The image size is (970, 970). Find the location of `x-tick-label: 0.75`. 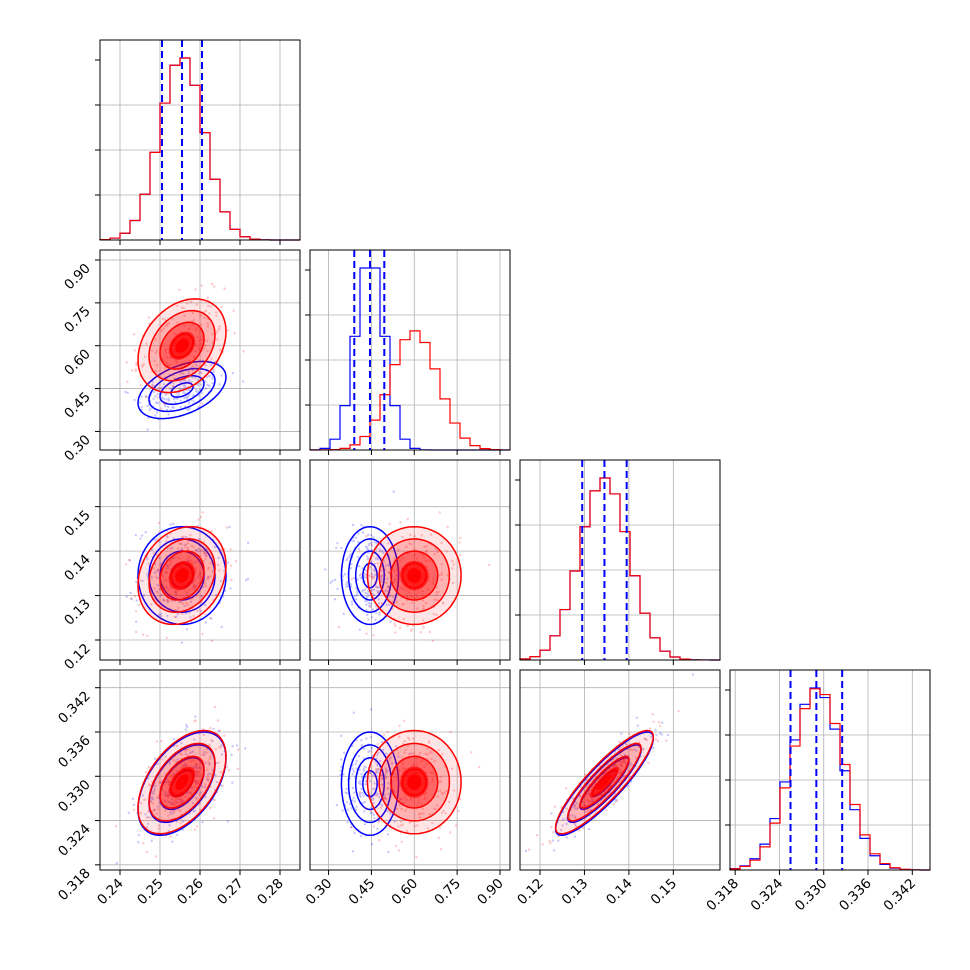

x-tick-label: 0.75 is located at coordinates (447, 892).